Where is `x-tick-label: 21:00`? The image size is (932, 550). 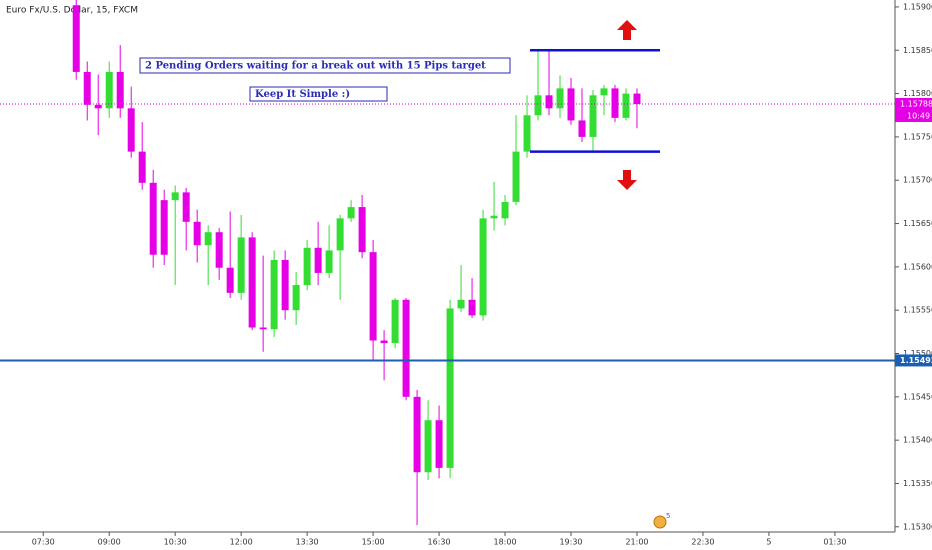 x-tick-label: 21:00 is located at coordinates (636, 542).